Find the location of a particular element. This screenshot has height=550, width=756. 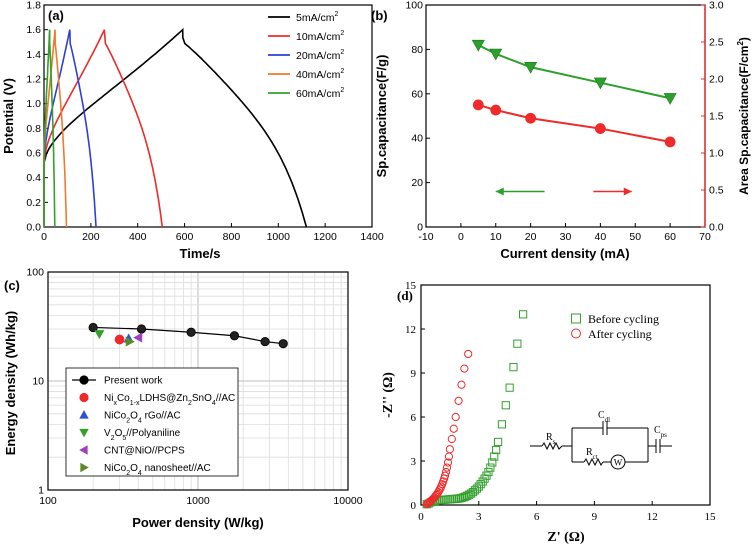

y-tick-label: 1.8 is located at coordinates (33, 6).